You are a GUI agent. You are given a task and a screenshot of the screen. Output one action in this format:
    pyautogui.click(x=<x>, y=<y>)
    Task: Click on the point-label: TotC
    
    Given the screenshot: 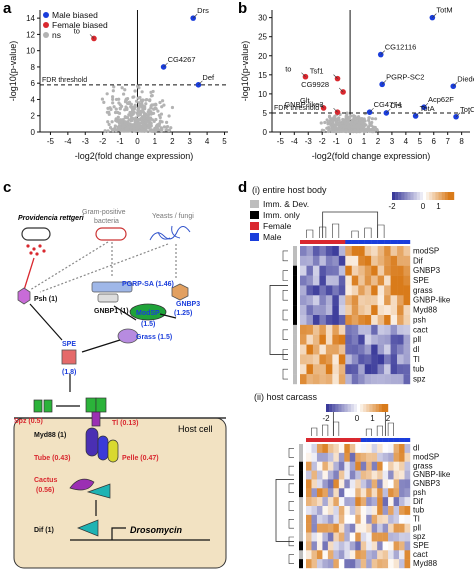 What is the action you would take?
    pyautogui.click(x=467, y=109)
    